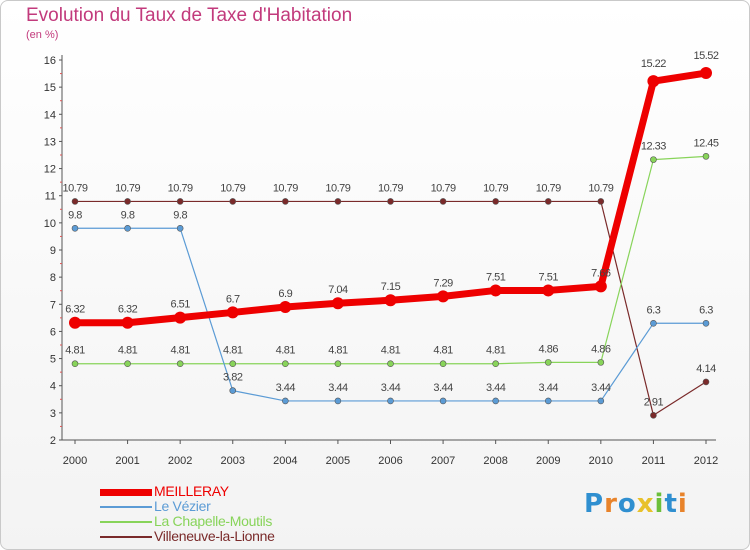 This screenshot has width=750, height=550. Describe the element at coordinates (233, 461) in the screenshot. I see `x-tick-label: 2003` at that location.